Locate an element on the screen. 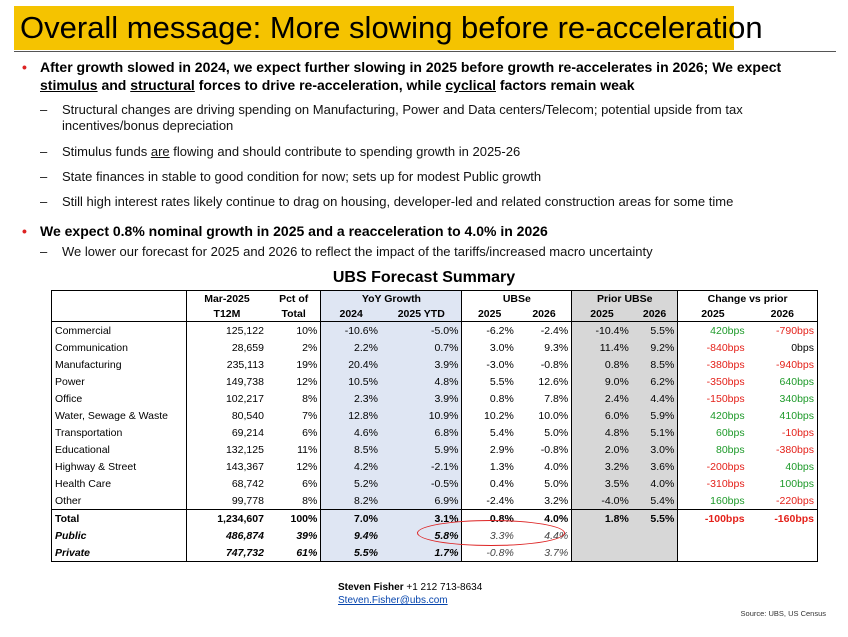 The image size is (848, 637). cell-p25: 9.0% is located at coordinates (601, 381).